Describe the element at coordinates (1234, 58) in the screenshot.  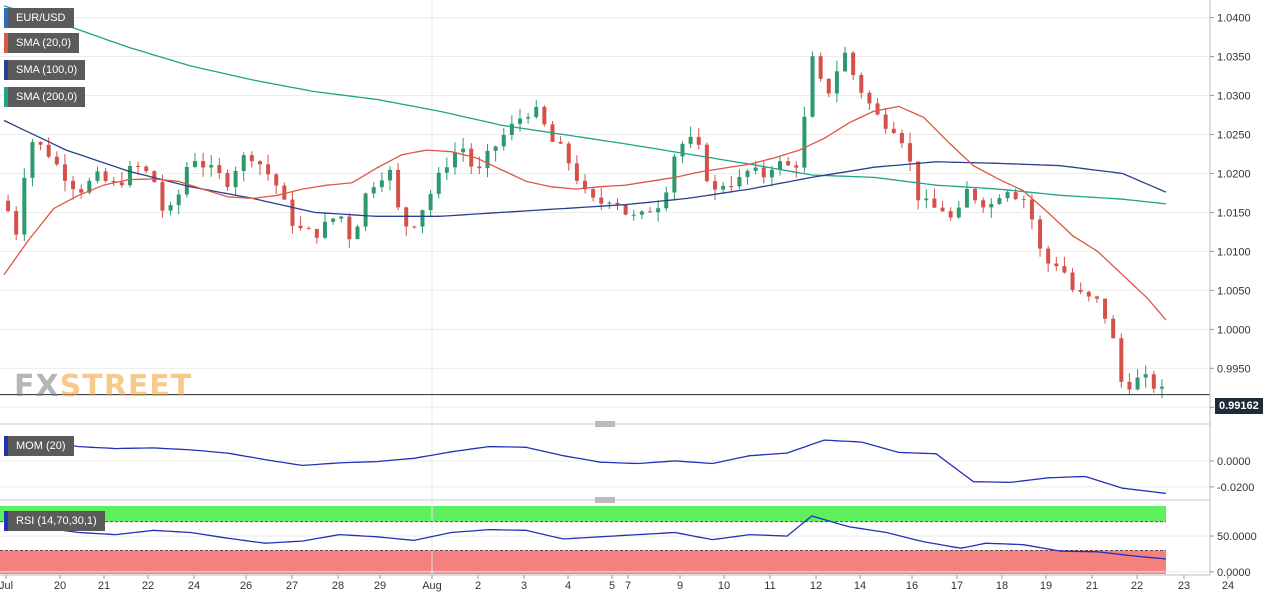
I see `price-axis-tick-label: 1.0350` at that location.